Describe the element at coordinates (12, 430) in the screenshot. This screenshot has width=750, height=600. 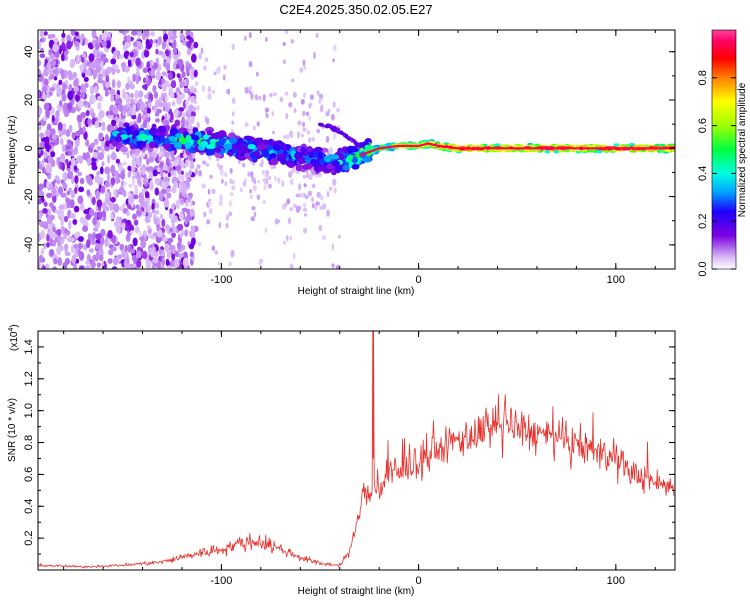
I see `snr-ylabel: SNR (10 * v/v)` at that location.